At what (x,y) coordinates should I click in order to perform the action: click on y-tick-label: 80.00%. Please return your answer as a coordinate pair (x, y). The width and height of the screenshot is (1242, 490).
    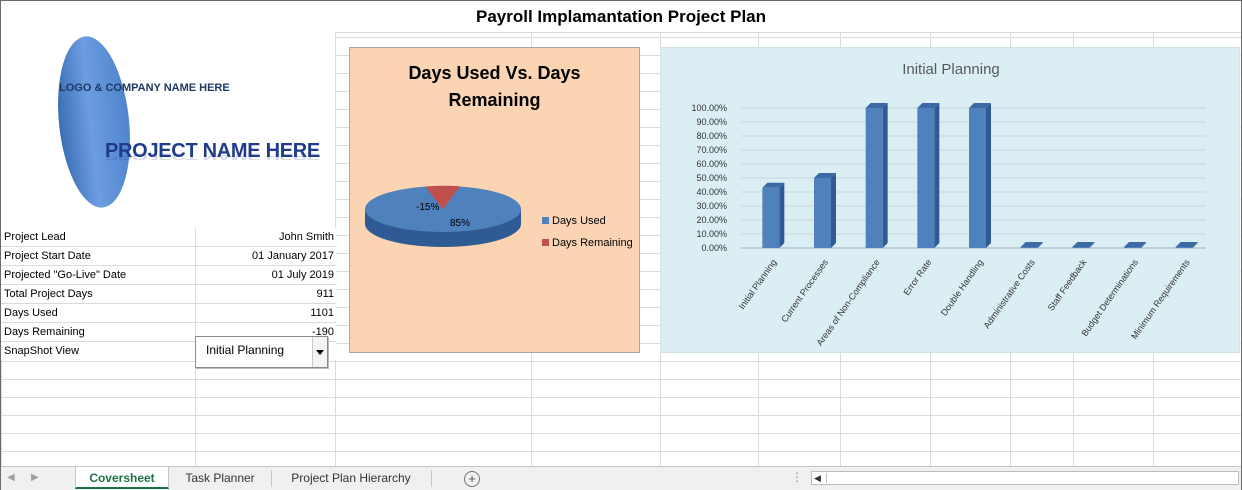
    Looking at the image, I should click on (711, 136).